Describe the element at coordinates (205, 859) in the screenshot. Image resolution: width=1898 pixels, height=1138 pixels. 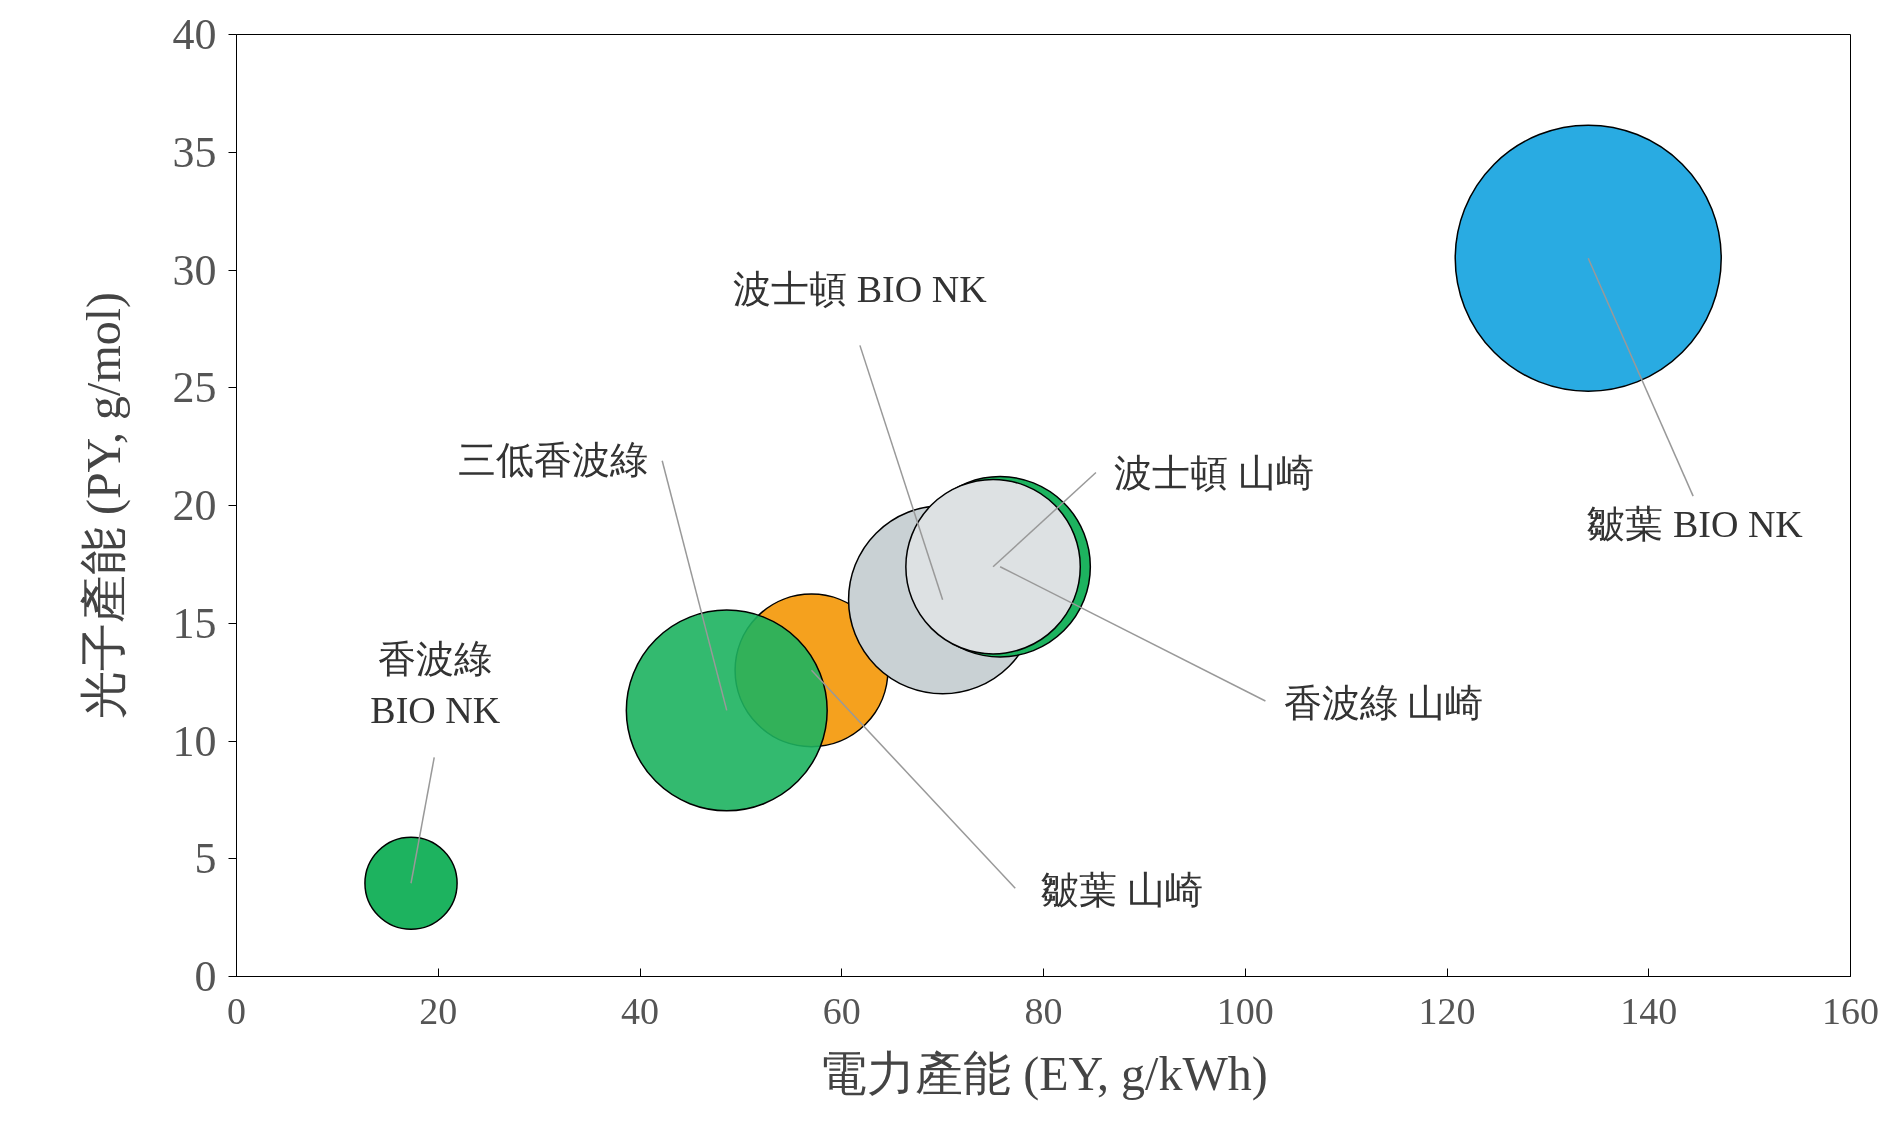
I see `y-tick-label: 5` at that location.